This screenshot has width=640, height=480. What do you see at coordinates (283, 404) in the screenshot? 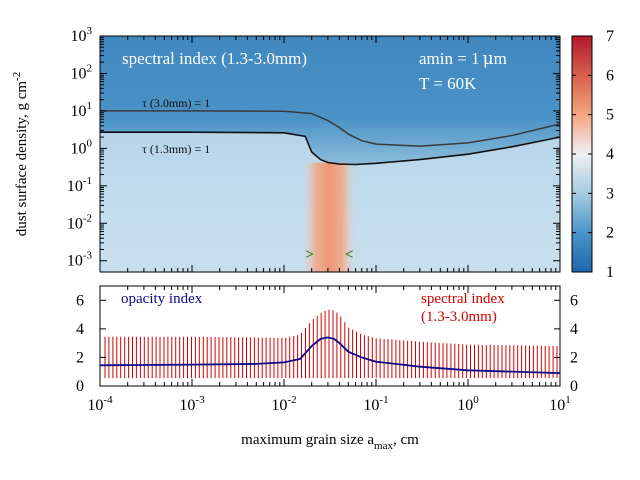
I see `x-tick-label: 10⁻²` at bounding box center [283, 404].